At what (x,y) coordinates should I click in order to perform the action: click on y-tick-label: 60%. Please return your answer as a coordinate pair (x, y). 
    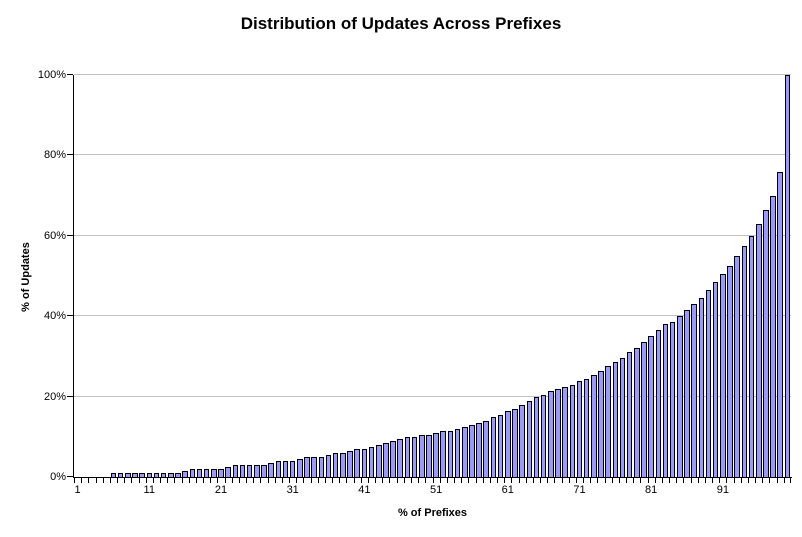
    Looking at the image, I should click on (54, 235).